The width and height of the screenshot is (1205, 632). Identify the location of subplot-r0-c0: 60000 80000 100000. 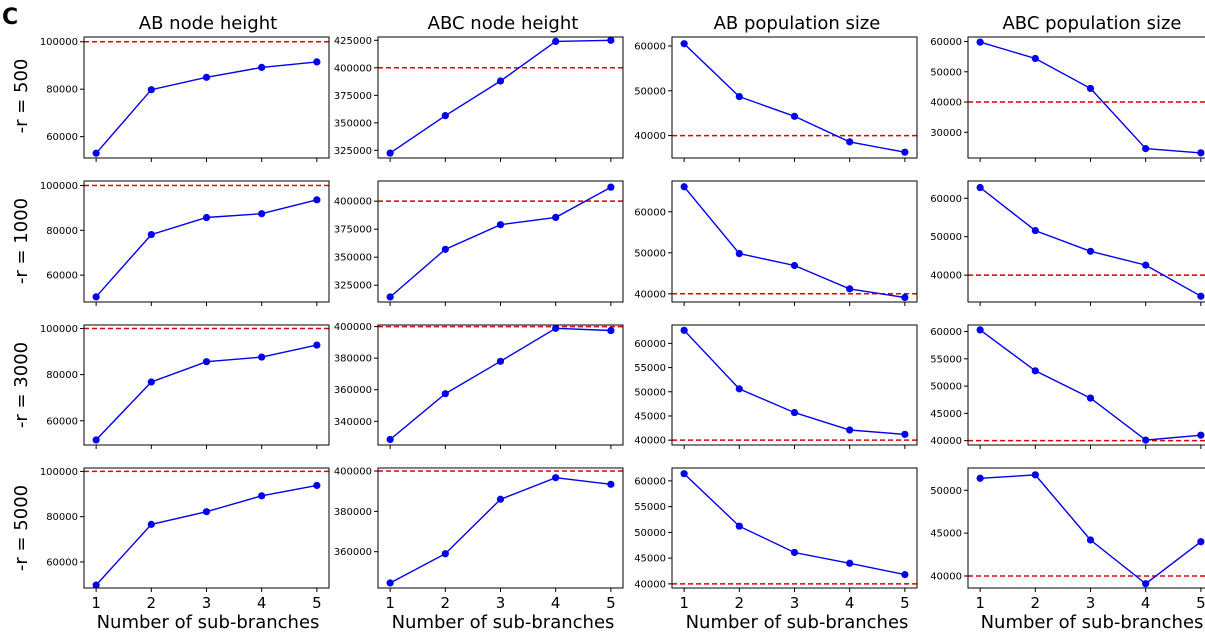
(185, 99).